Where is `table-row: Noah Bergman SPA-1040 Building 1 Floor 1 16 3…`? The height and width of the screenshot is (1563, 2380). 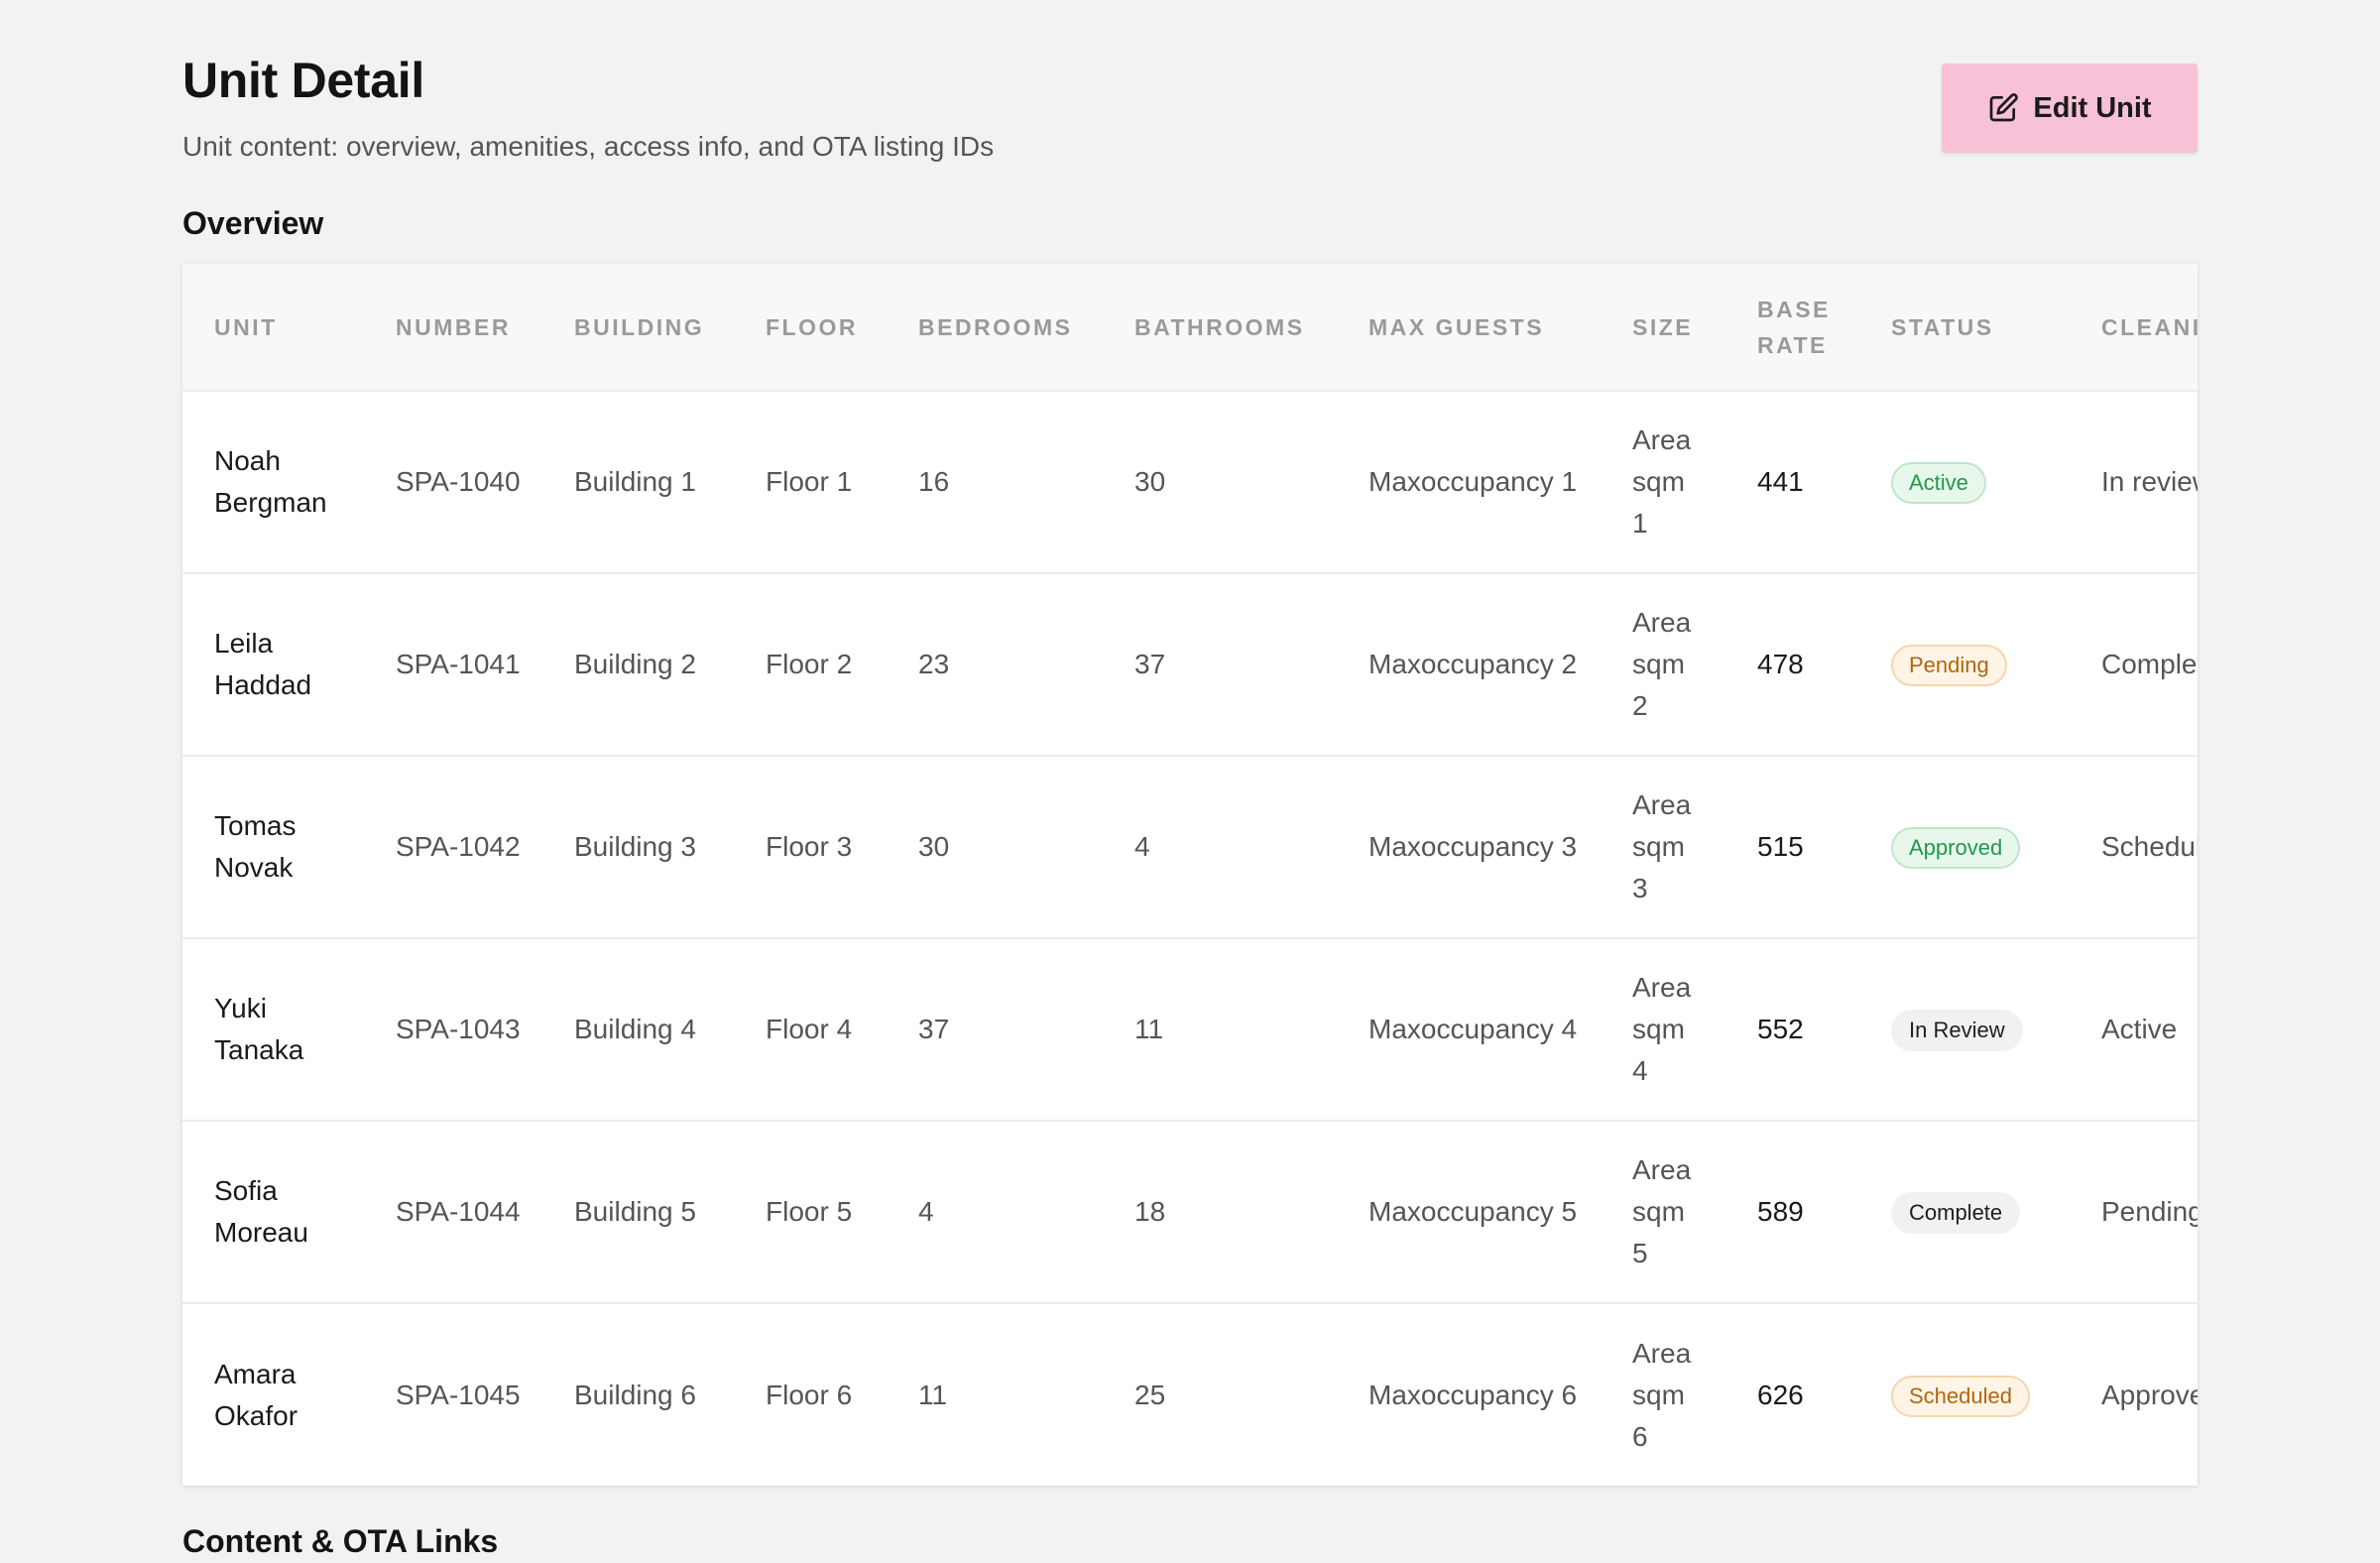
table-row: Noah Bergman SPA-1040 Building 1 Floor 1 16 3… is located at coordinates (1190, 482).